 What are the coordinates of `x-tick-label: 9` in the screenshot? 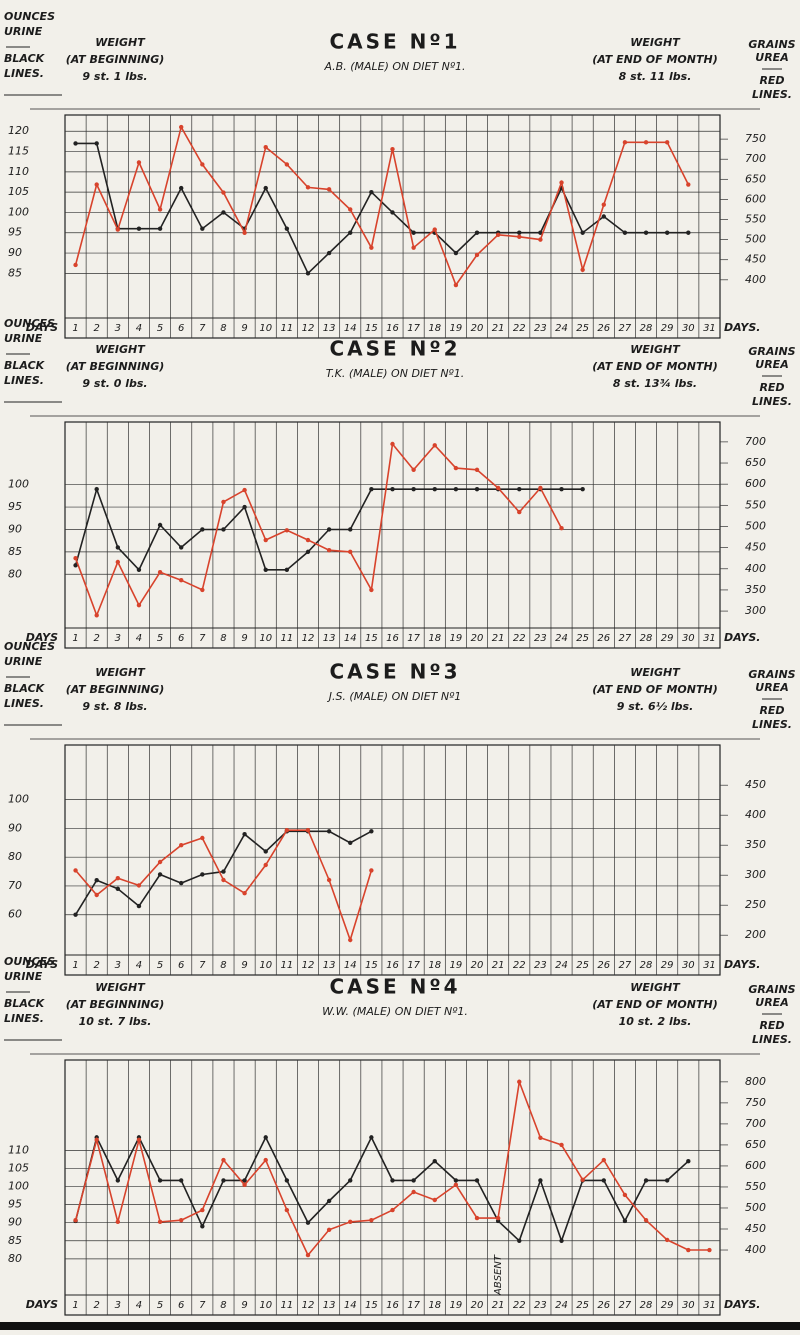 It's located at (244, 638).